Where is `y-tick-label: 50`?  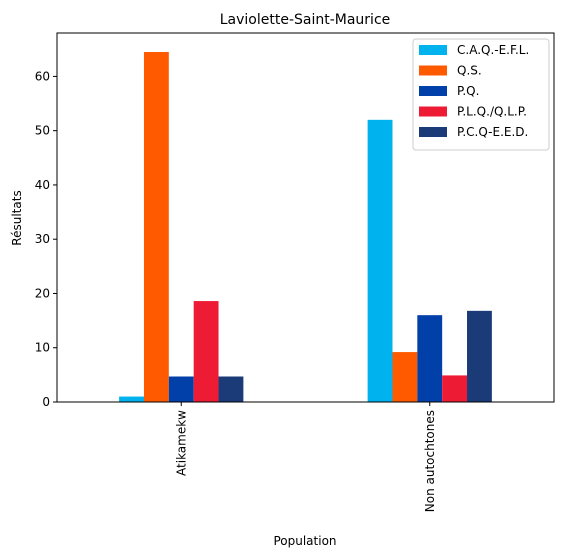
y-tick-label: 50 is located at coordinates (42, 131).